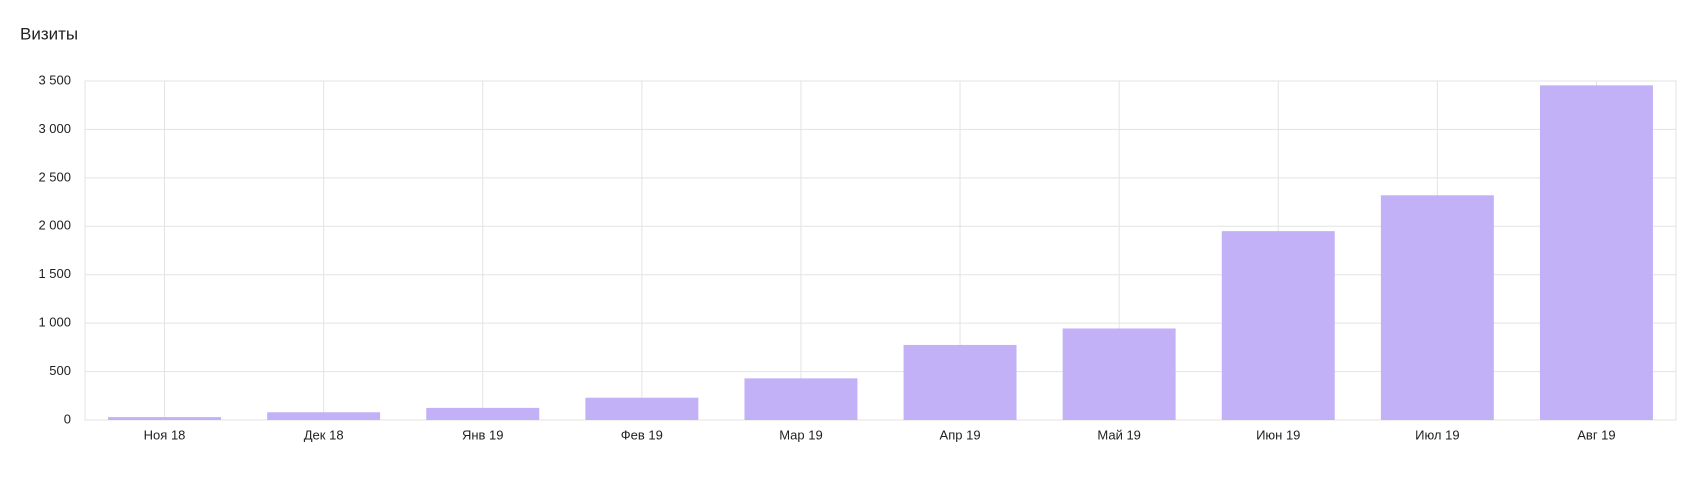 The image size is (1703, 479). Describe the element at coordinates (1119, 434) in the screenshot. I see `x-tick-label: Май 19` at that location.